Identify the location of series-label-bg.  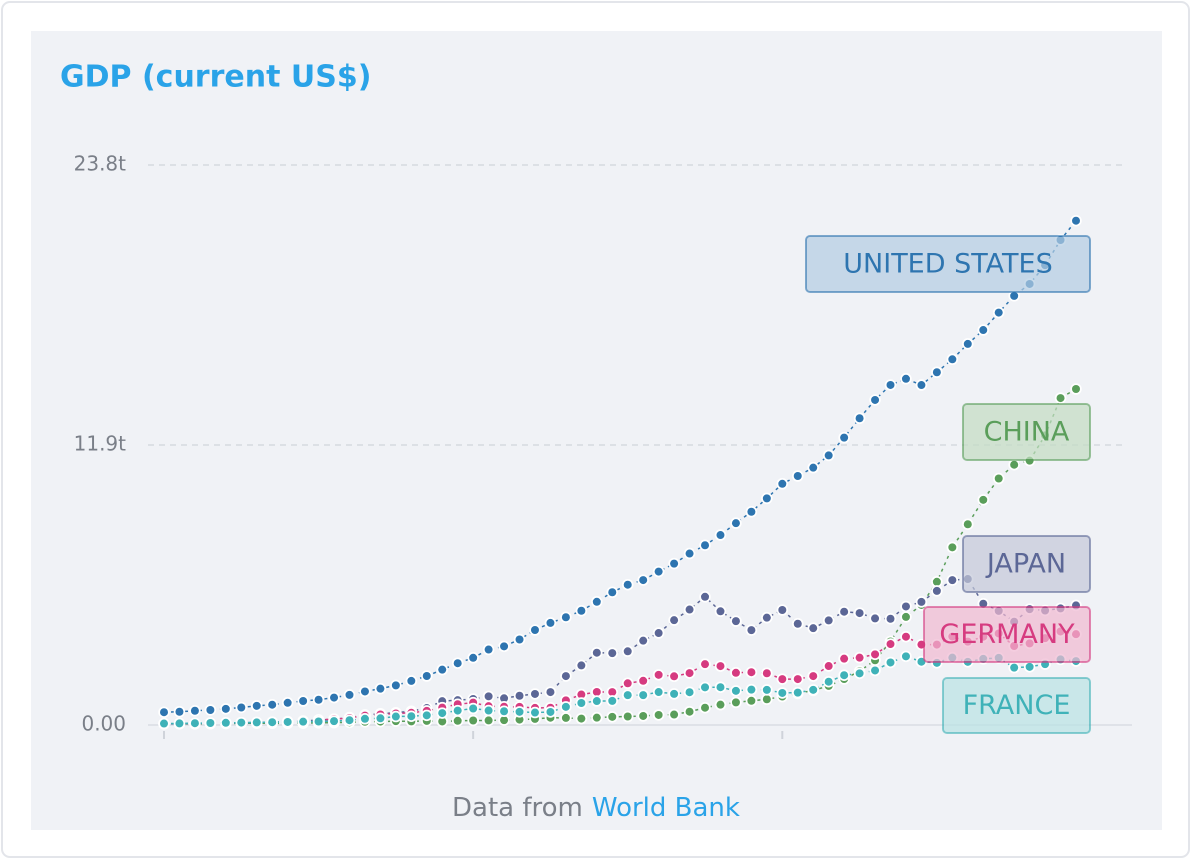
(1007, 634).